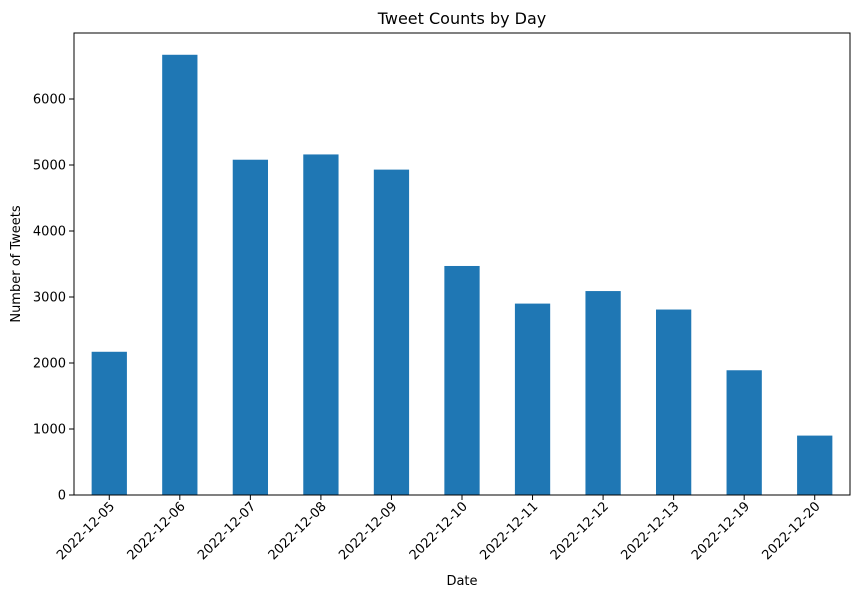  Describe the element at coordinates (62, 496) in the screenshot. I see `y-tick-label: 0` at that location.